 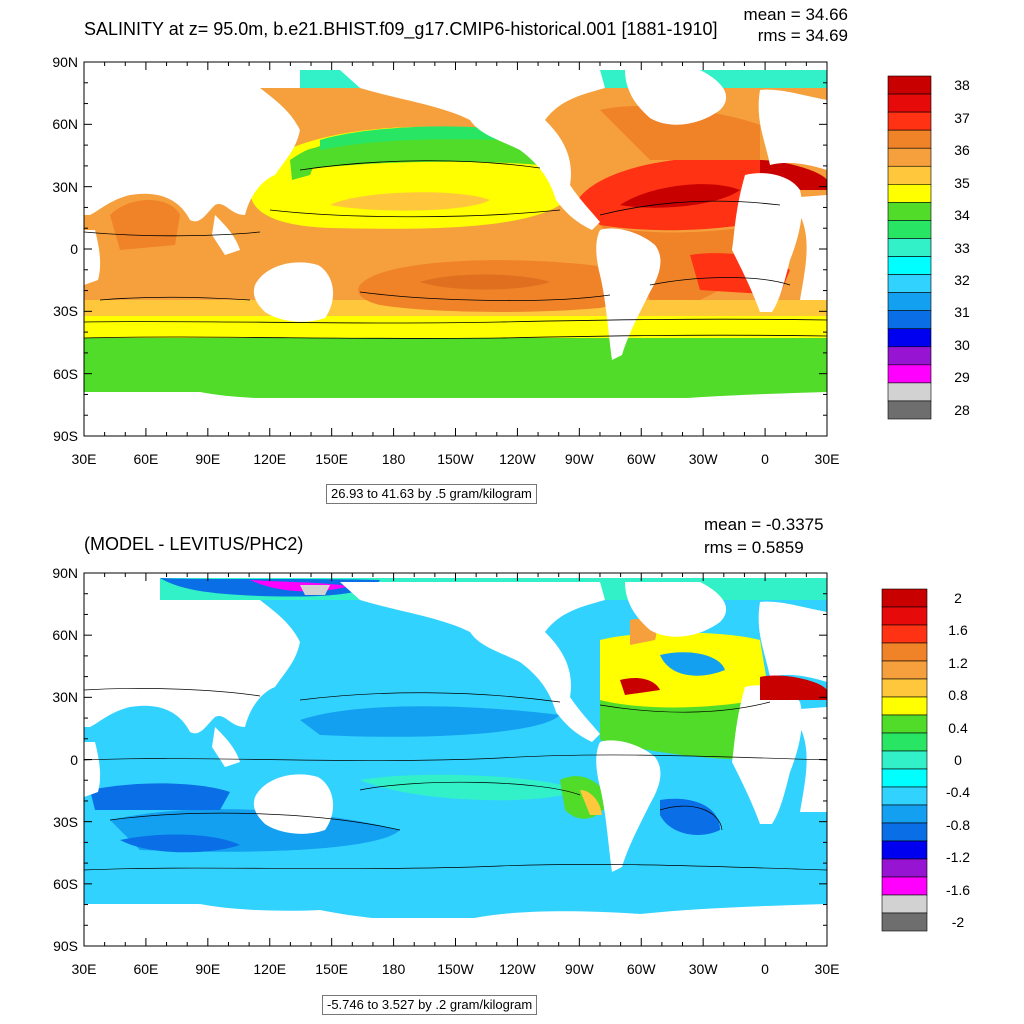 I want to click on top-spacific-core, so click(x=485, y=282).